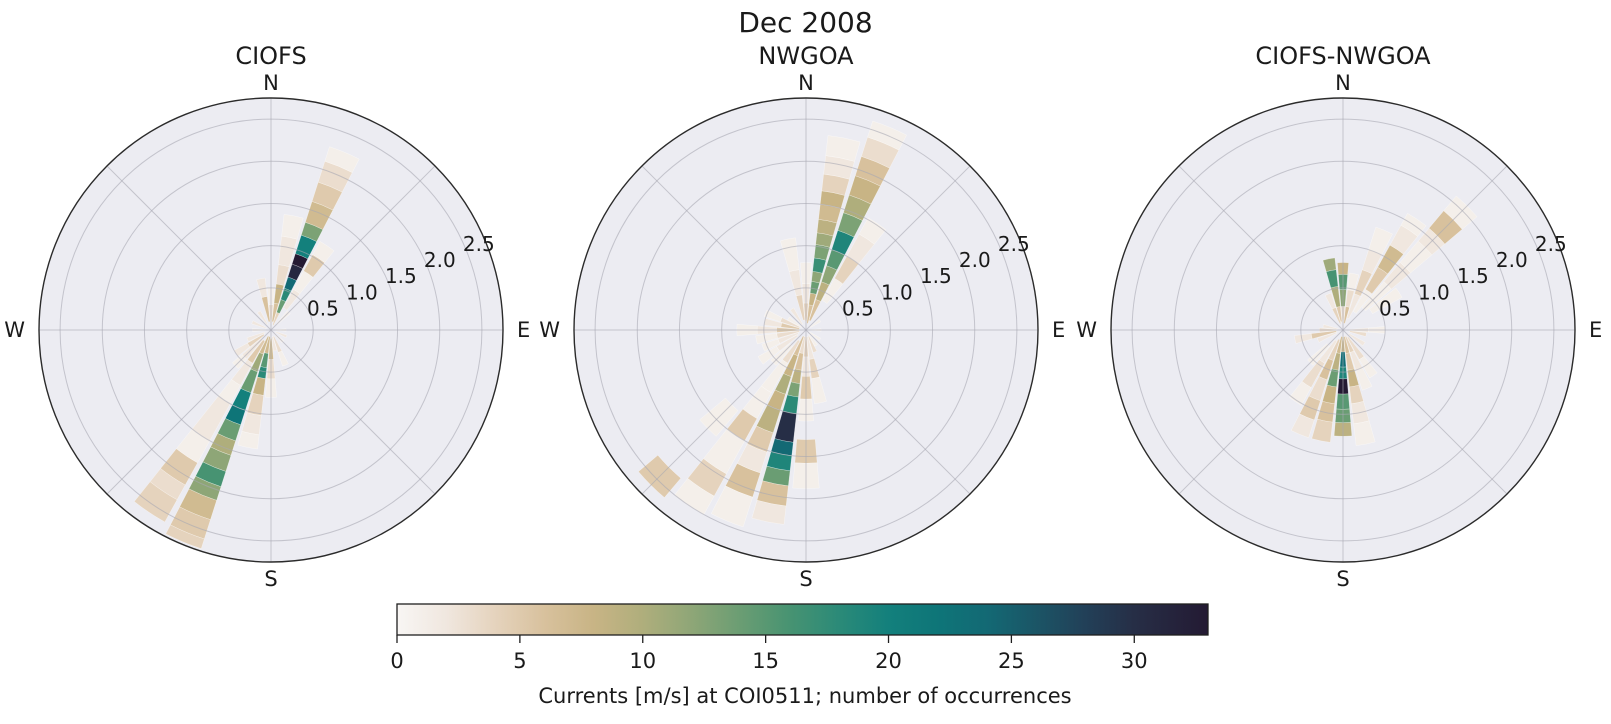  Describe the element at coordinates (888, 661) in the screenshot. I see `colorbar-tick-label: 20` at that location.